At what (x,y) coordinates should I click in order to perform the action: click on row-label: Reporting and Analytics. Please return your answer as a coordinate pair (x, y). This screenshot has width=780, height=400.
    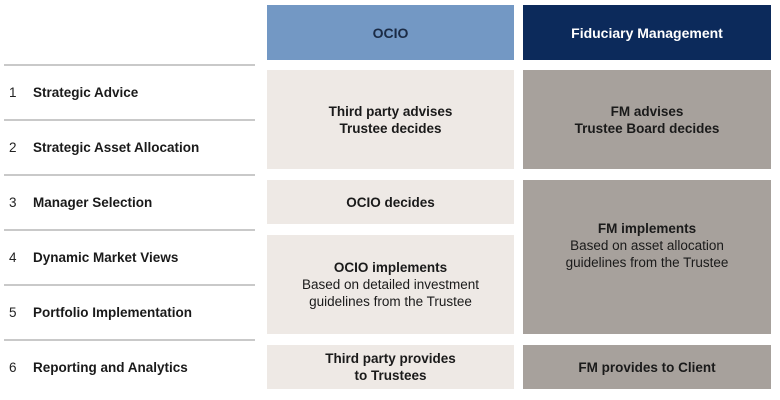
    Looking at the image, I should click on (110, 367).